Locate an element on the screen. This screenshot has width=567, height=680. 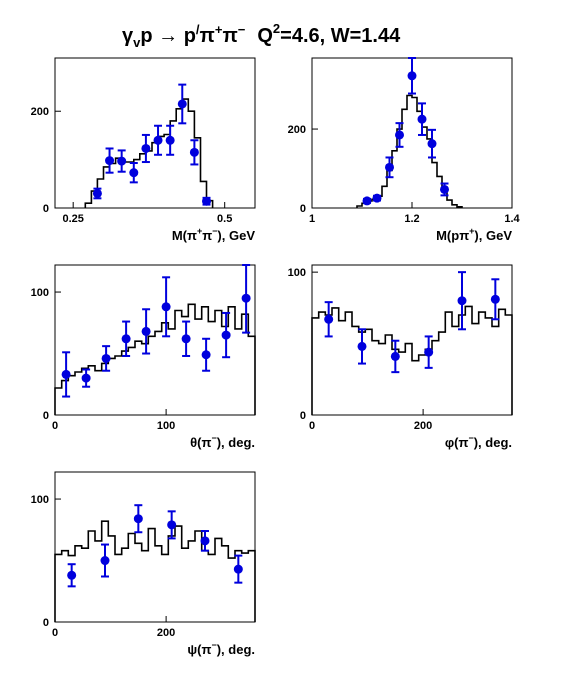
title-pi1: π is located at coordinates (207, 36).